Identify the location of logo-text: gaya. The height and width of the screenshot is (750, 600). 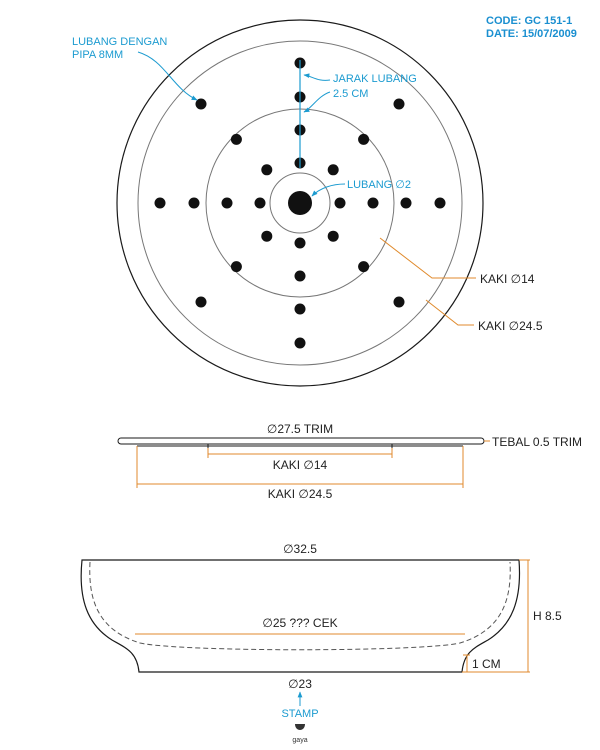
(299, 740).